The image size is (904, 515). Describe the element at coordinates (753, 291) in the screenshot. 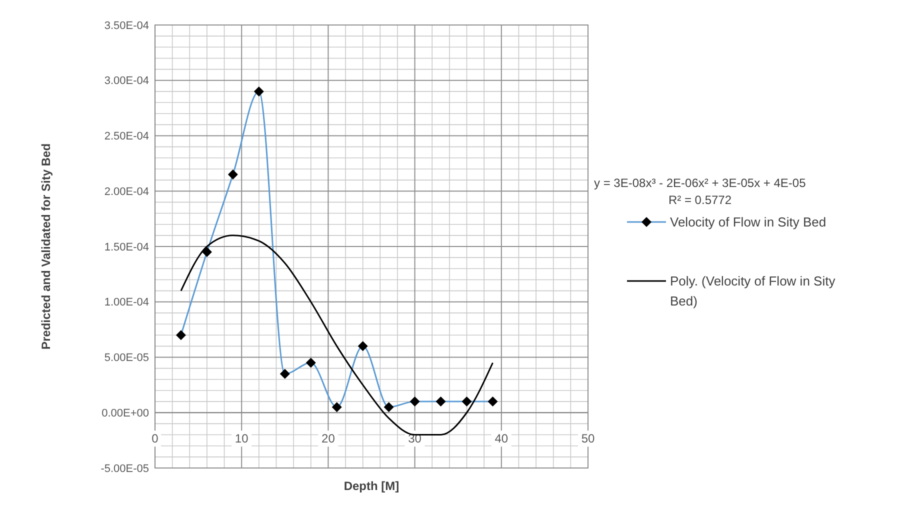

I see `legend-label: Poly. (Velocity of Flow in Sity Bed)` at that location.